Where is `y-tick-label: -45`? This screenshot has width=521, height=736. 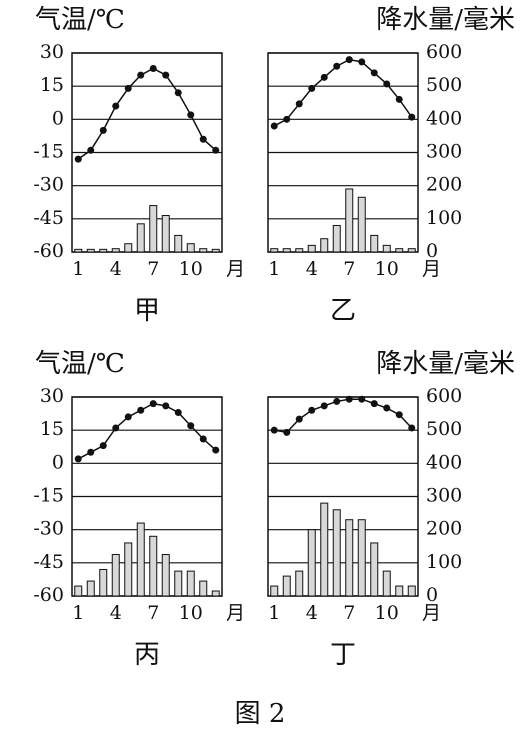 y-tick-label: -45 is located at coordinates (48, 562).